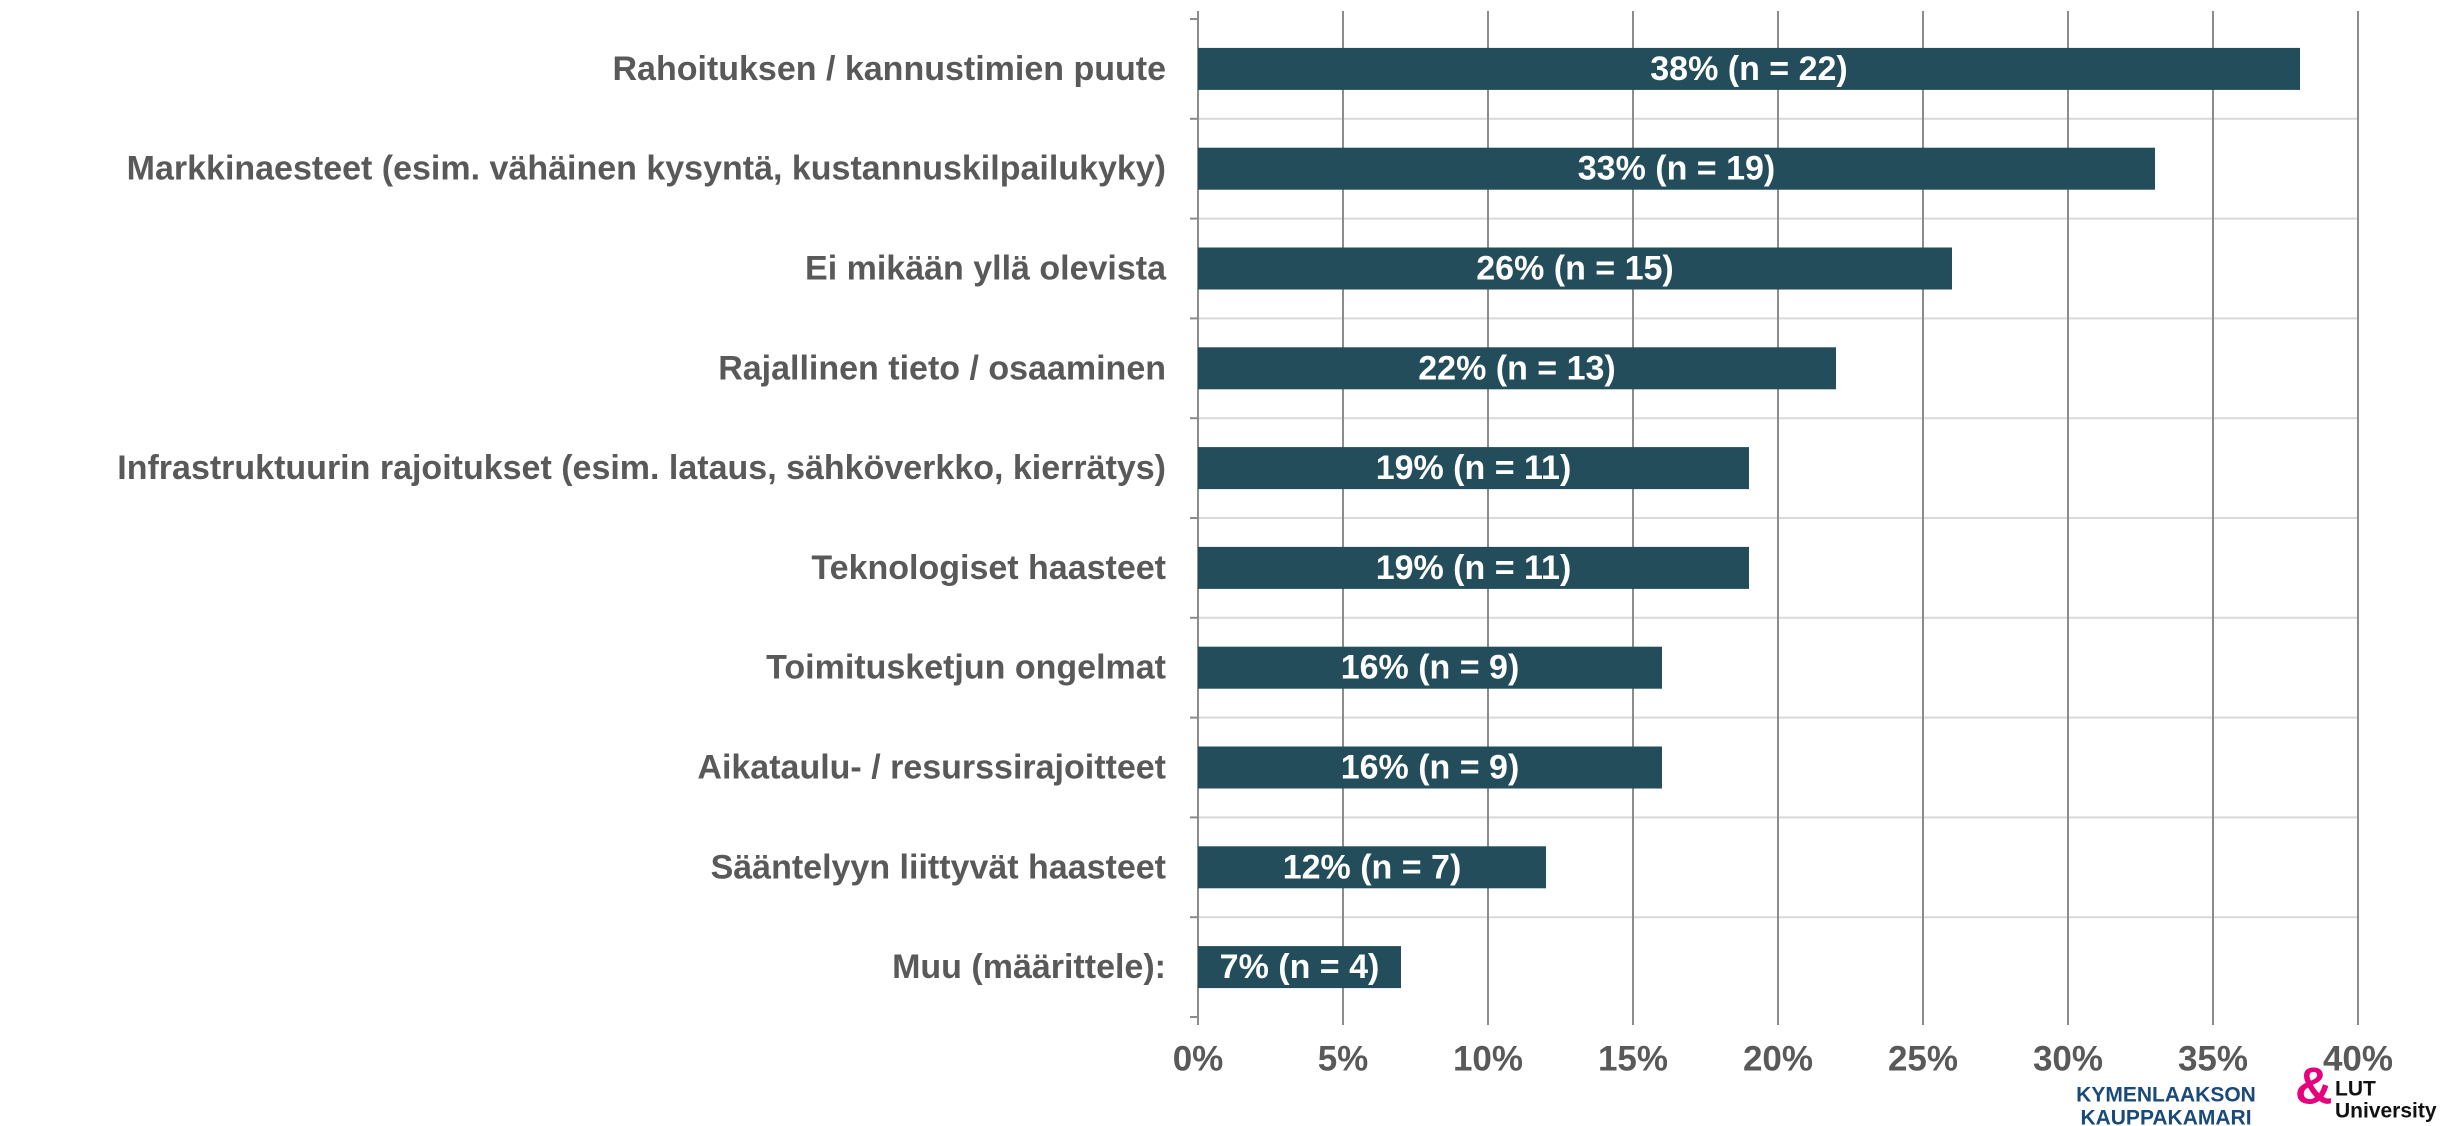  What do you see at coordinates (1633, 1058) in the screenshot?
I see `x-tick-label: 15%` at bounding box center [1633, 1058].